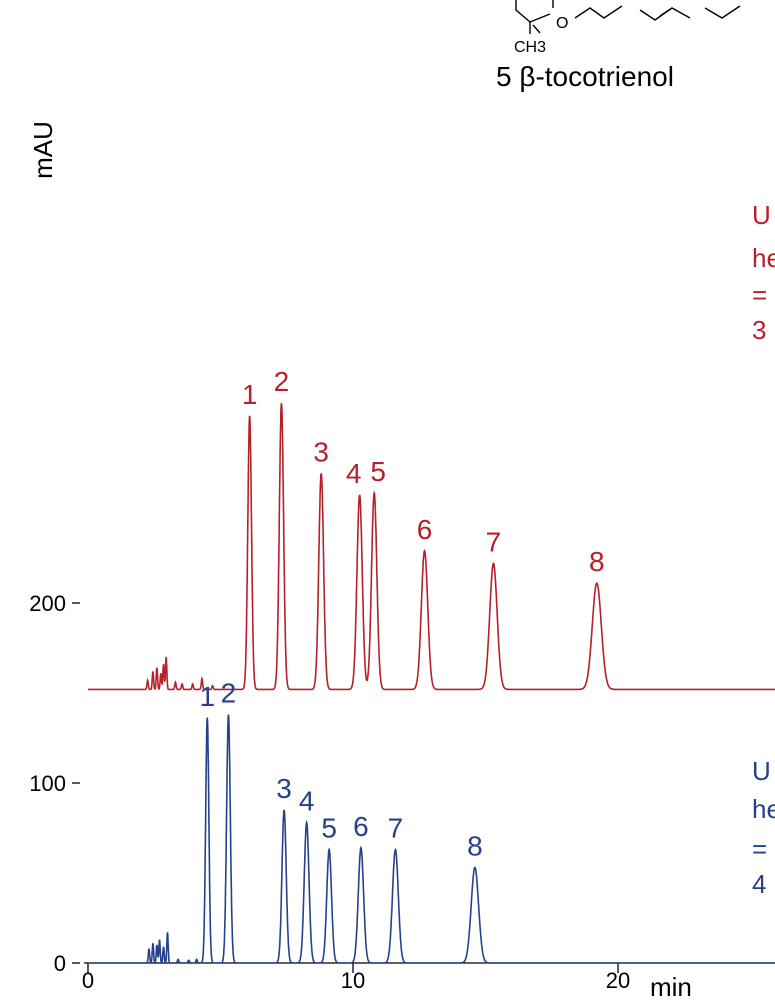  What do you see at coordinates (60, 963) in the screenshot?
I see `y-tick-label: 0` at bounding box center [60, 963].